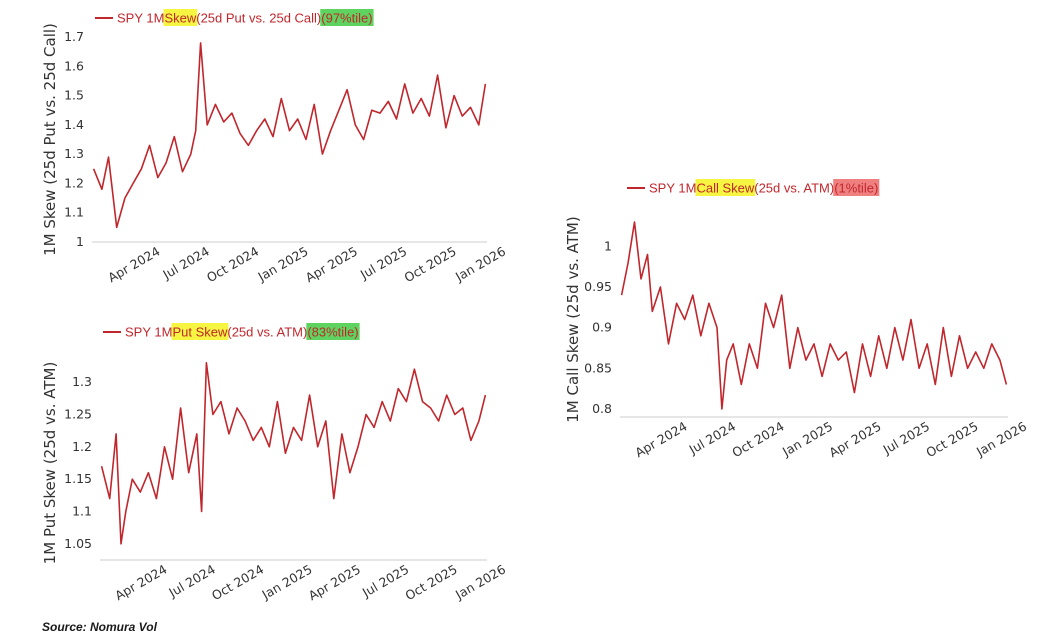 The width and height of the screenshot is (1061, 644). Describe the element at coordinates (602, 408) in the screenshot. I see `y-tick-label: 0.8` at that location.